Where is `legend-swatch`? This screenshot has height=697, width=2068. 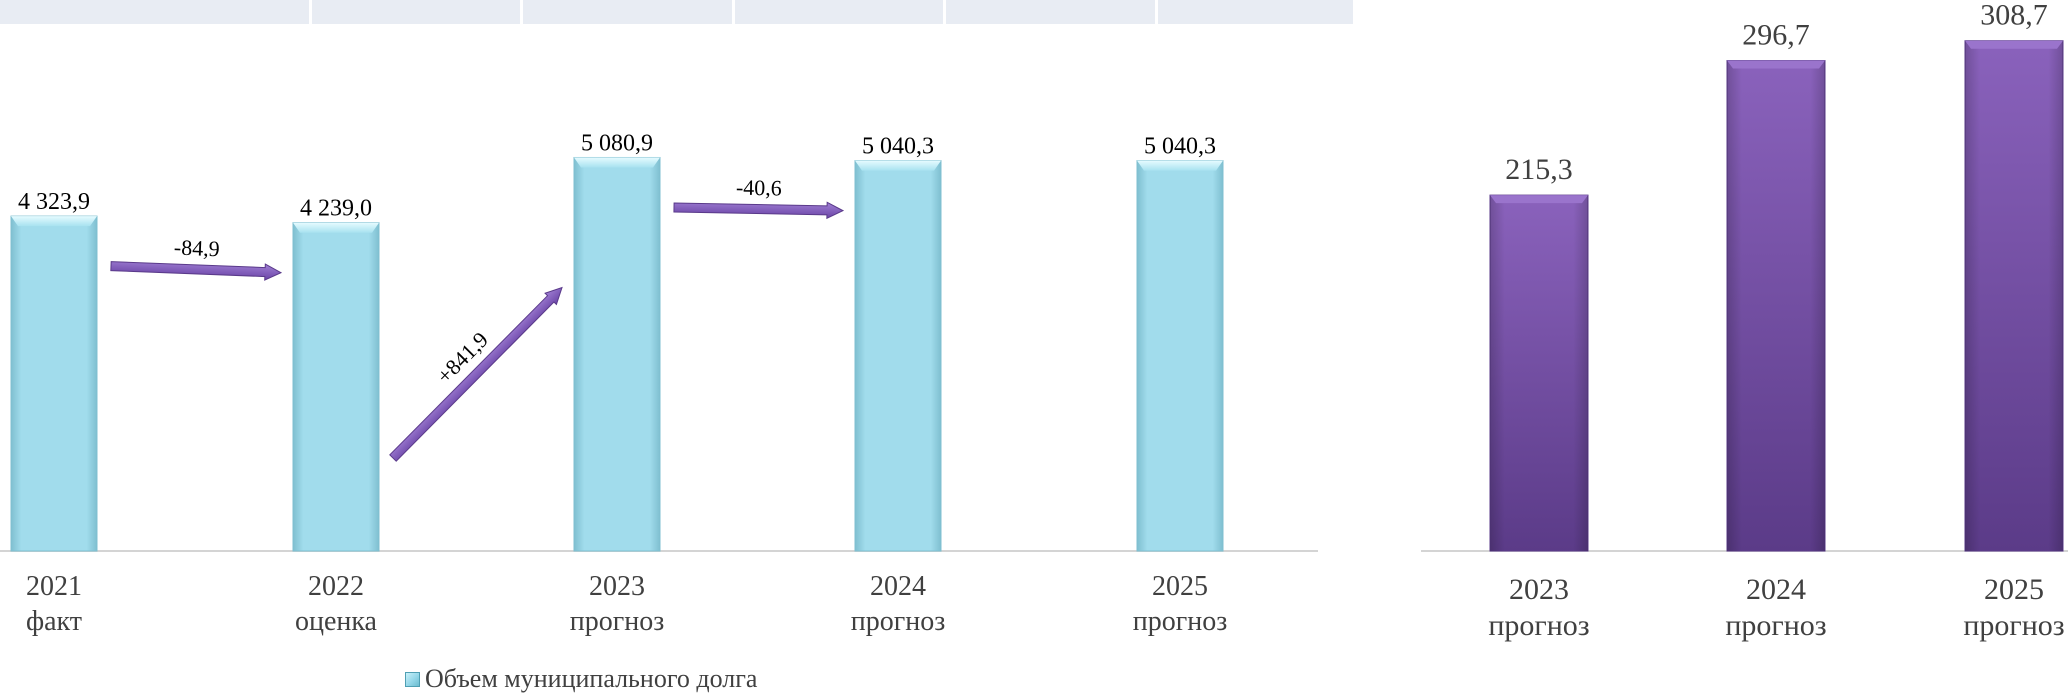 legend-swatch is located at coordinates (412, 679).